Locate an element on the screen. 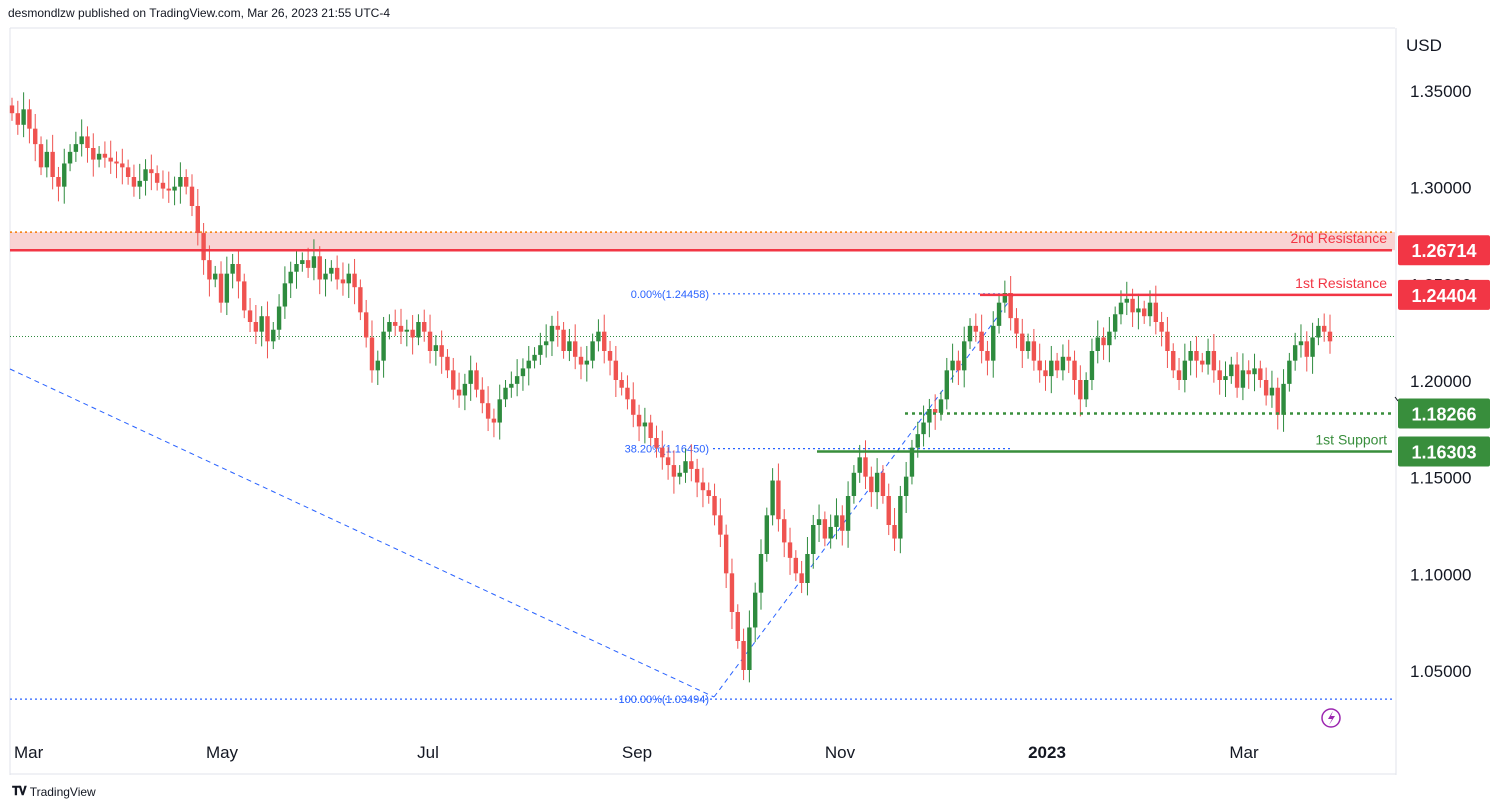 The image size is (1504, 810). footer-brand: 𝐓𝐕 TradingView is located at coordinates (54, 791).